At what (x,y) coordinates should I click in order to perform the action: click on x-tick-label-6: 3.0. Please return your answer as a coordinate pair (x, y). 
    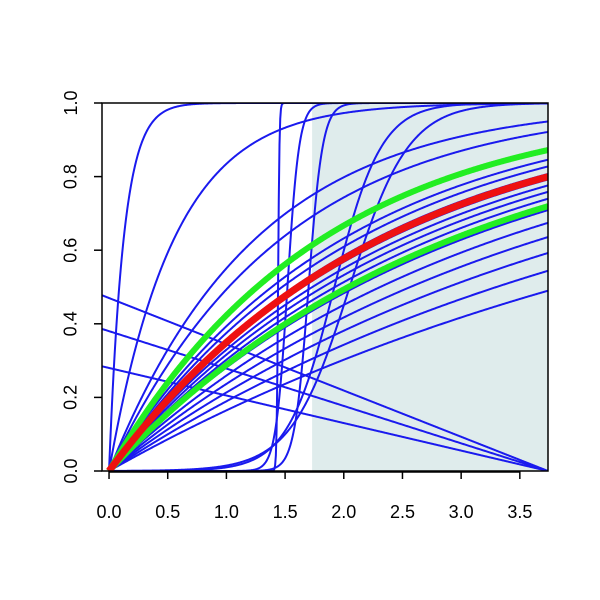
    Looking at the image, I should click on (461, 512).